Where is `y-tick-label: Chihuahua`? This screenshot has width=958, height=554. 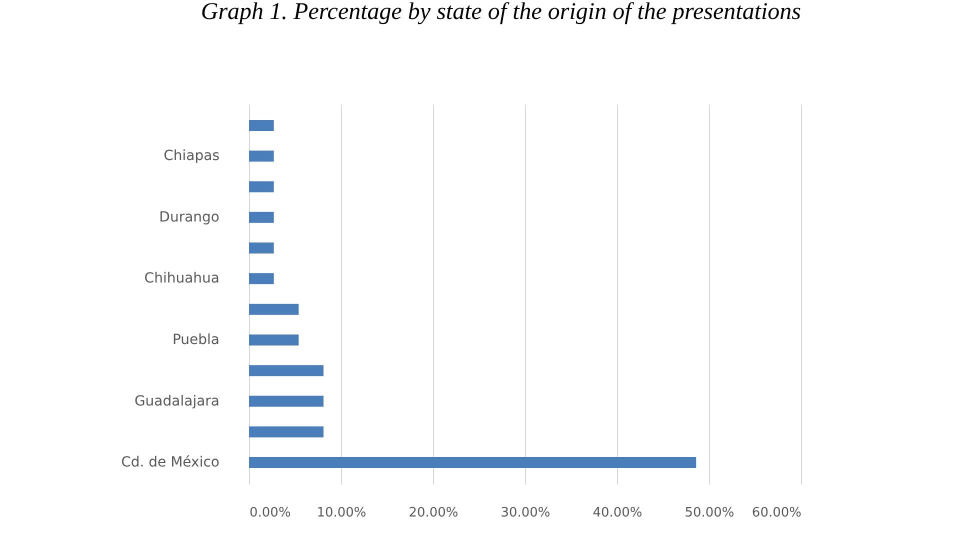 y-tick-label: Chihuahua is located at coordinates (182, 278).